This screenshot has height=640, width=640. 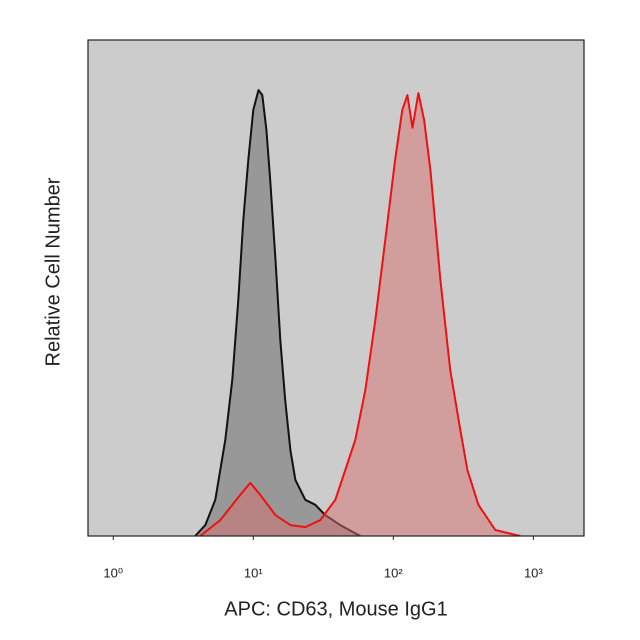 I want to click on x-tick-label: 10³, so click(x=533, y=572).